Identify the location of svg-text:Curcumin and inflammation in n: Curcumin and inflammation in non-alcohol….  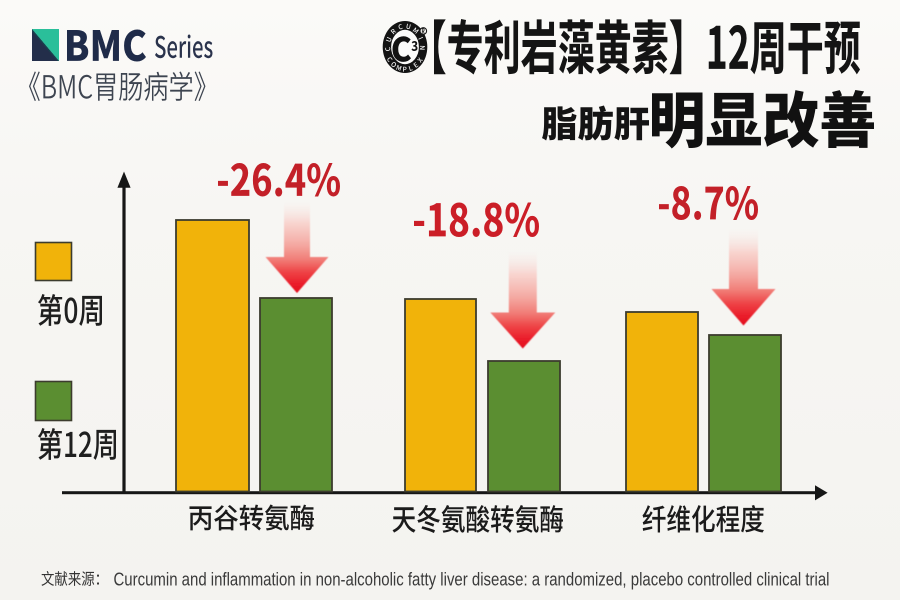
(472, 578).